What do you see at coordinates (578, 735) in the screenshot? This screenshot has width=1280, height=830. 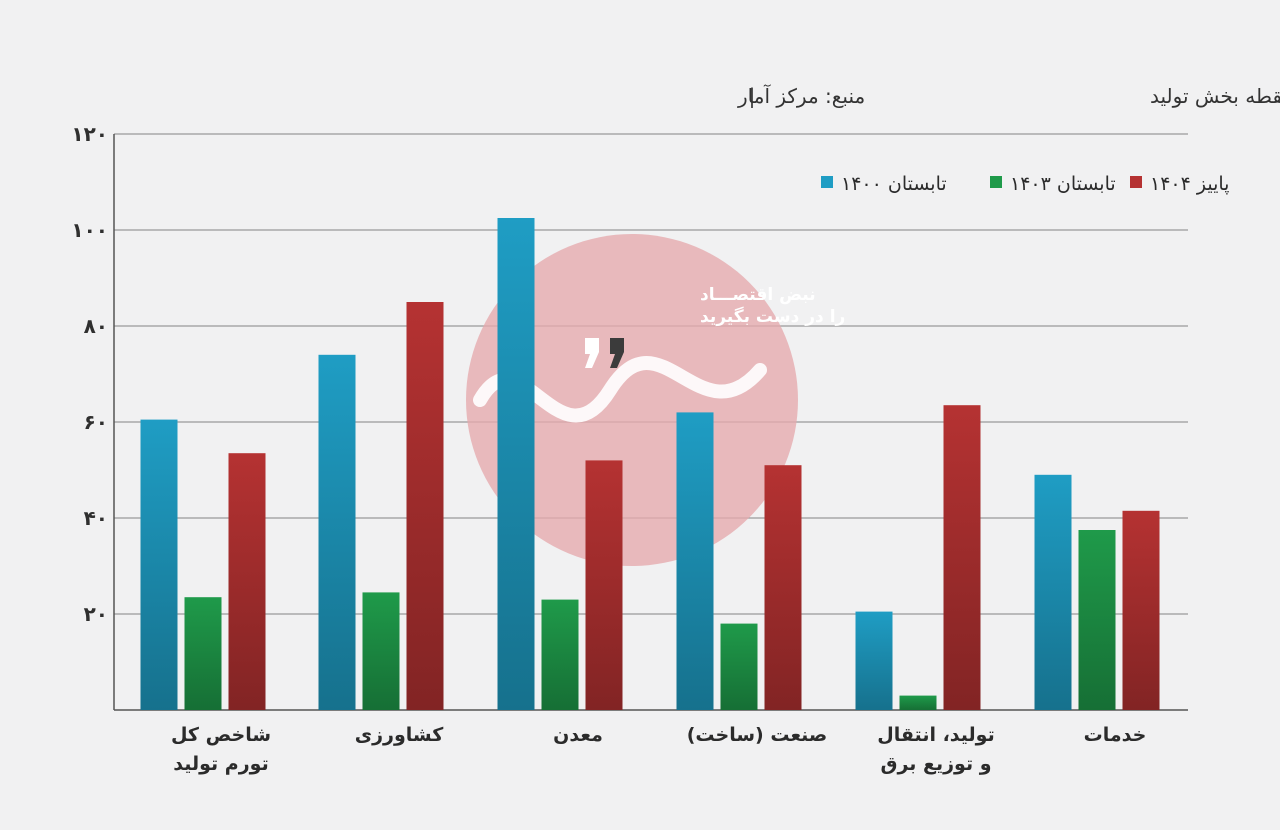 I see `category-label: معدن` at bounding box center [578, 735].